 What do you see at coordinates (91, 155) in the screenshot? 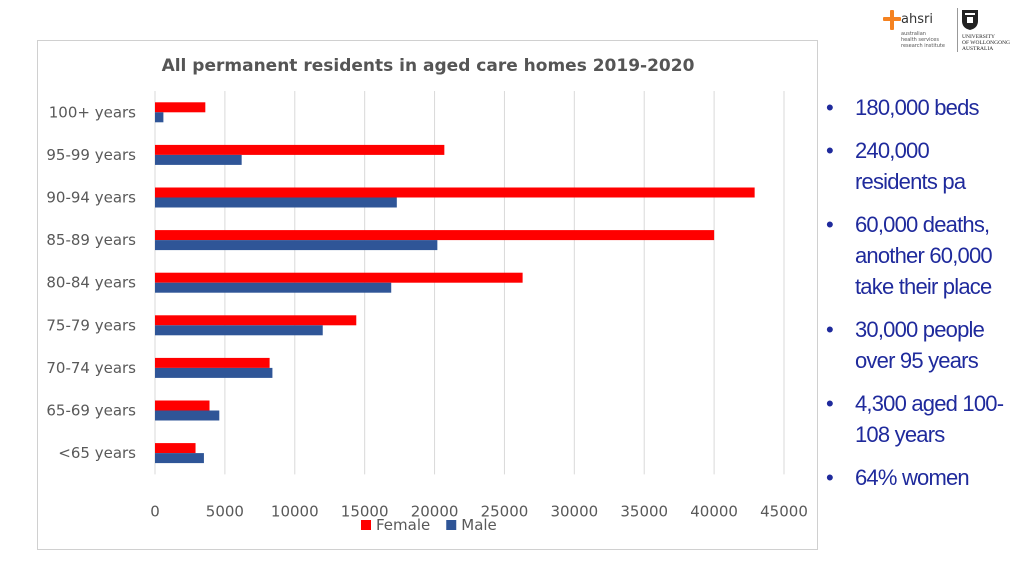
I see `category-label: 95-99 years` at bounding box center [91, 155].